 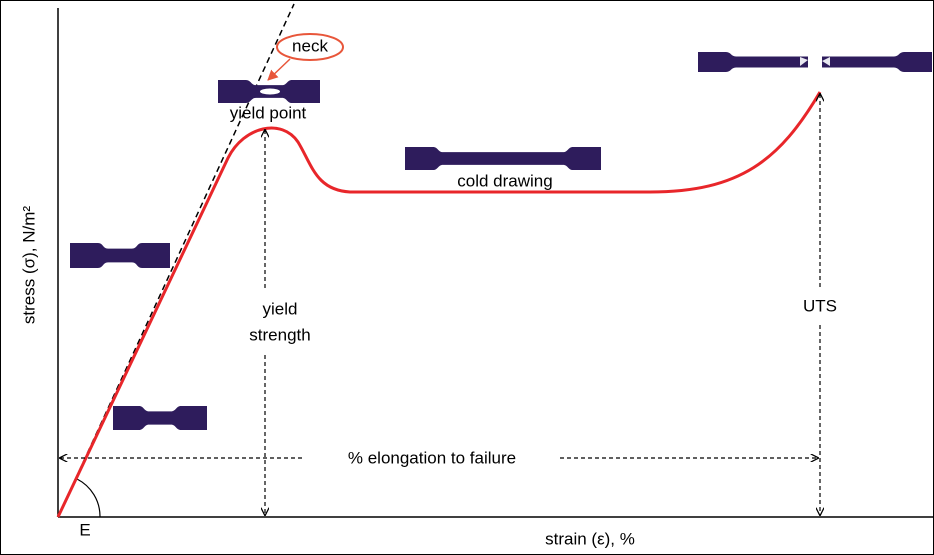 What do you see at coordinates (279, 69) in the screenshot?
I see `neck-arrow` at bounding box center [279, 69].